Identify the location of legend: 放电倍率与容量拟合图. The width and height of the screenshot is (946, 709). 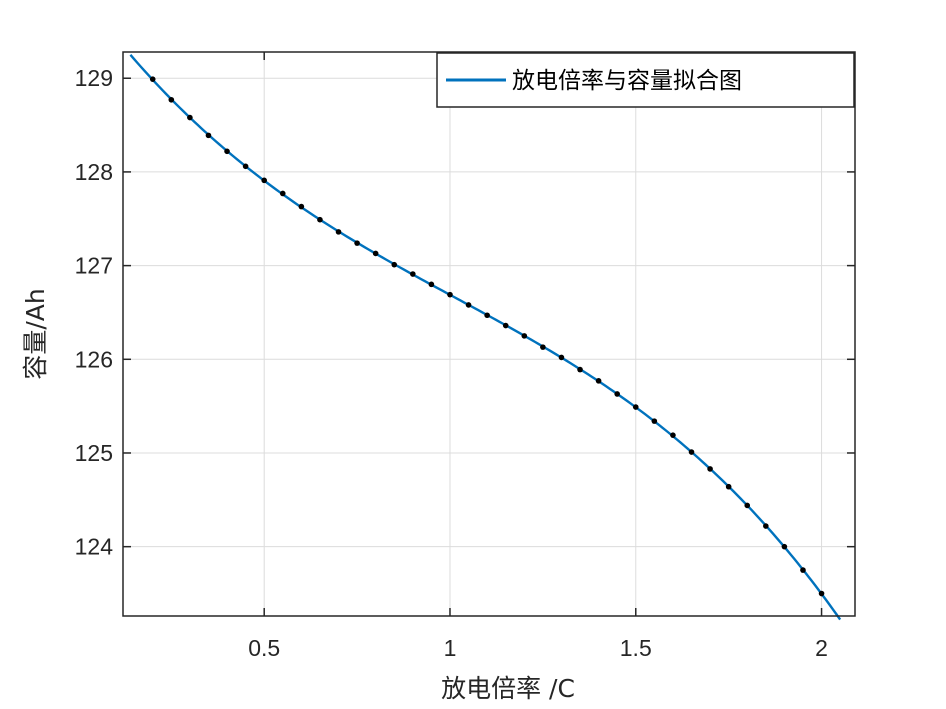
(645, 80).